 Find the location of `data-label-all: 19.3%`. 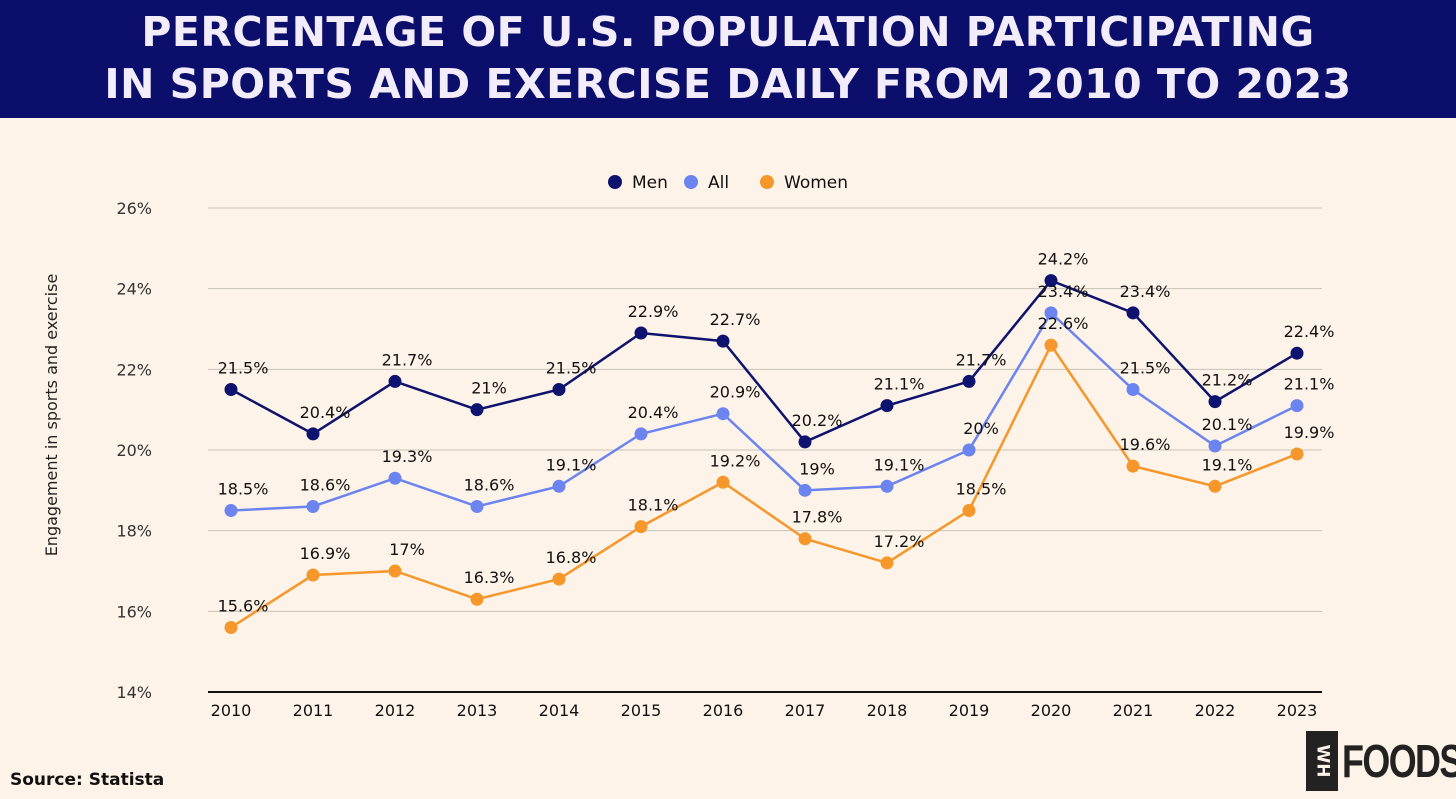

data-label-all: 19.3% is located at coordinates (407, 456).